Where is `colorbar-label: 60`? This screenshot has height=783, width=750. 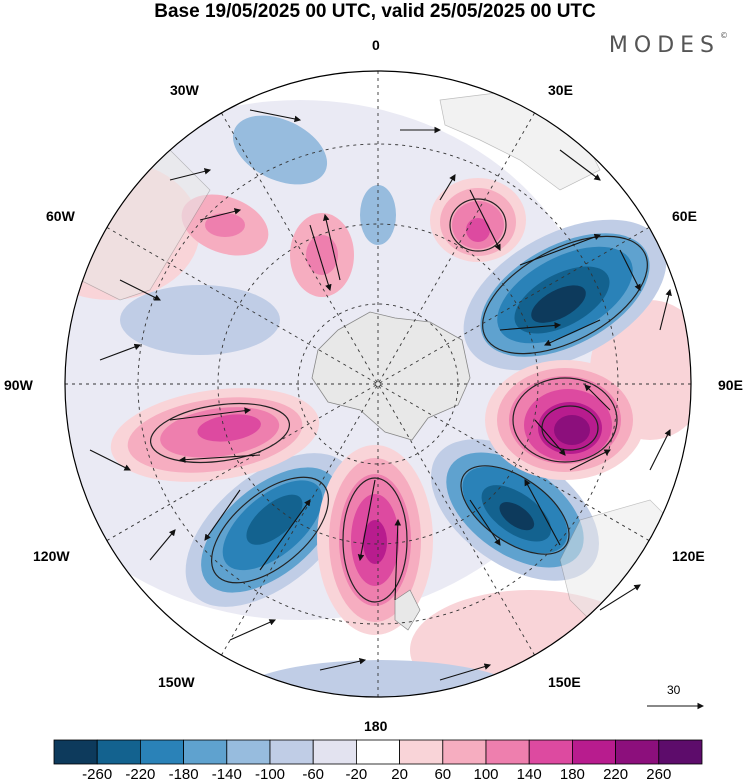 colorbar-label: 60 is located at coordinates (443, 774).